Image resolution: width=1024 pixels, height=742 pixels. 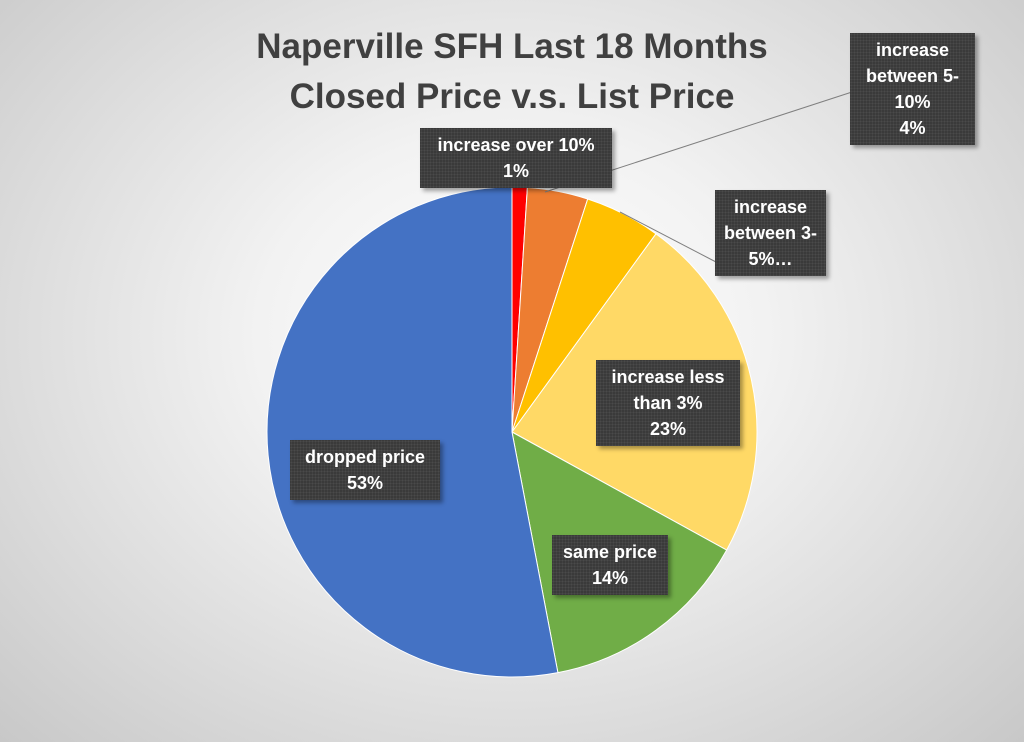 What do you see at coordinates (610, 565) in the screenshot?
I see `data-label: same price 14%` at bounding box center [610, 565].